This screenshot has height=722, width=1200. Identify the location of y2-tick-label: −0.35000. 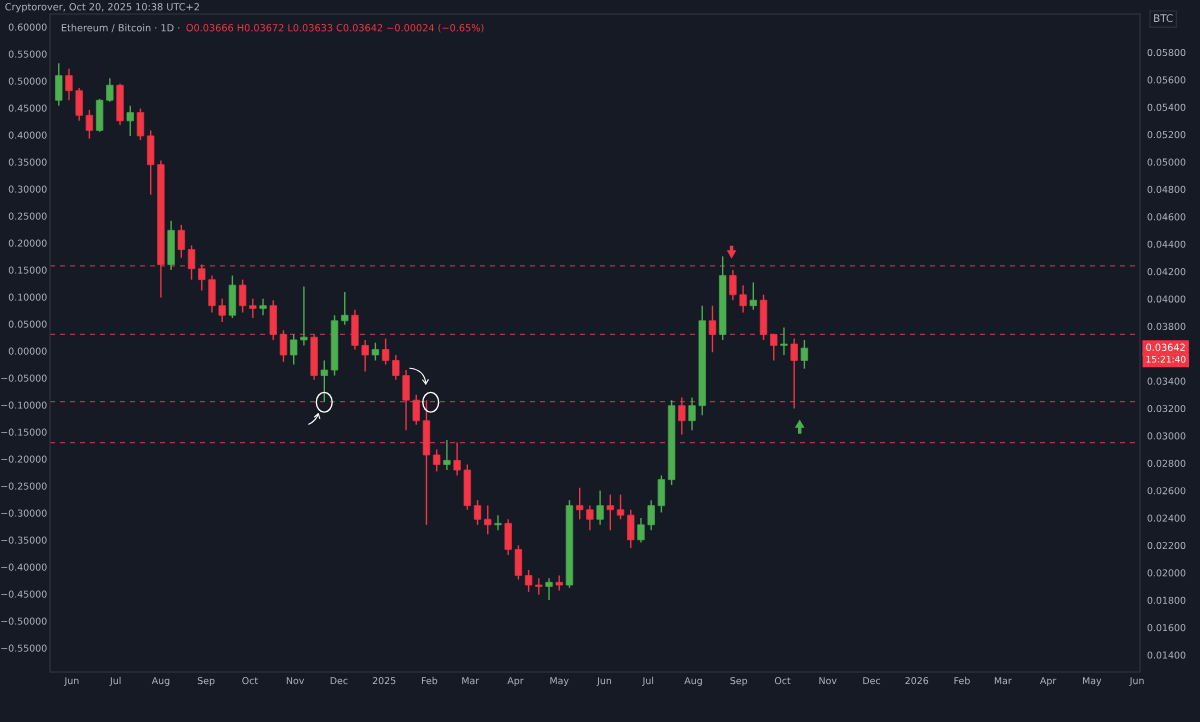
(24, 540).